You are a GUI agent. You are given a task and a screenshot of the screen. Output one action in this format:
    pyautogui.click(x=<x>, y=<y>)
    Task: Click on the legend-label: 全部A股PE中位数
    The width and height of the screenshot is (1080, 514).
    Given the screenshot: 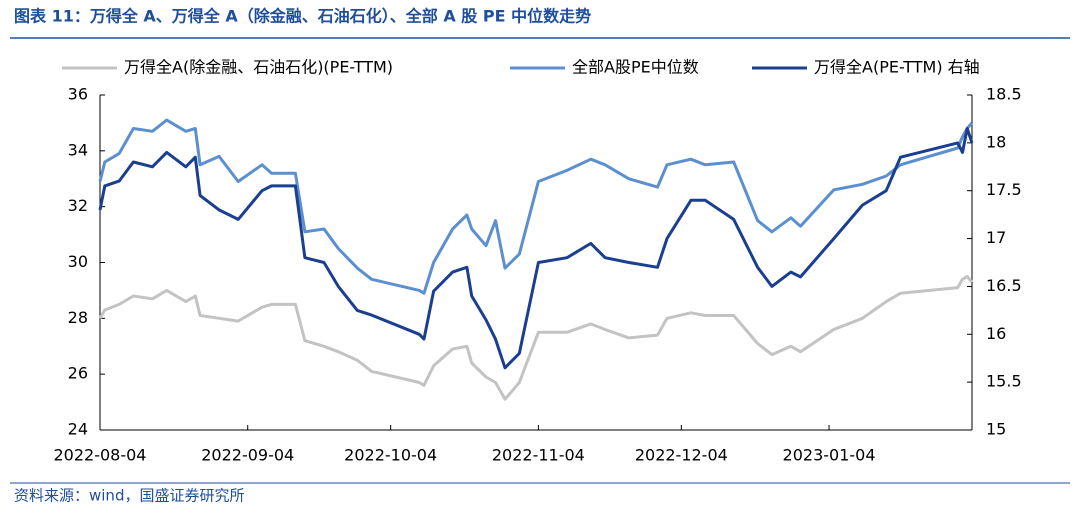 What is the action you would take?
    pyautogui.click(x=635, y=67)
    